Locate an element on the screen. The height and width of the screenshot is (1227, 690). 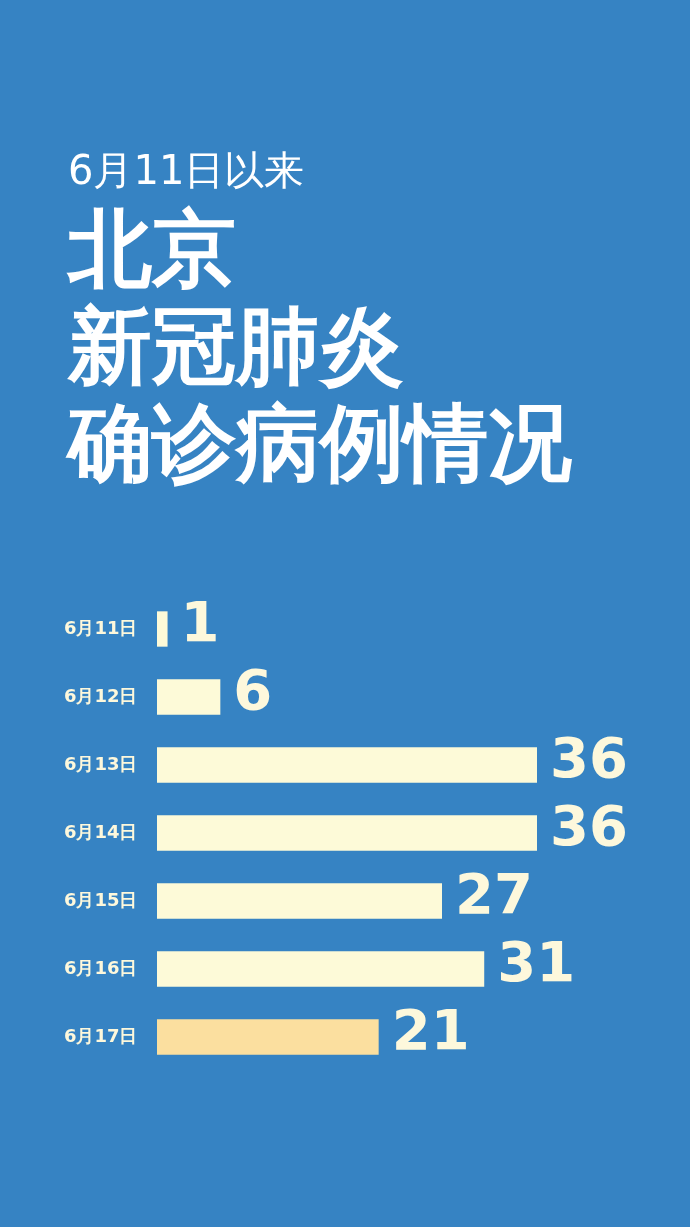
data-label: 6 is located at coordinates (253, 689).